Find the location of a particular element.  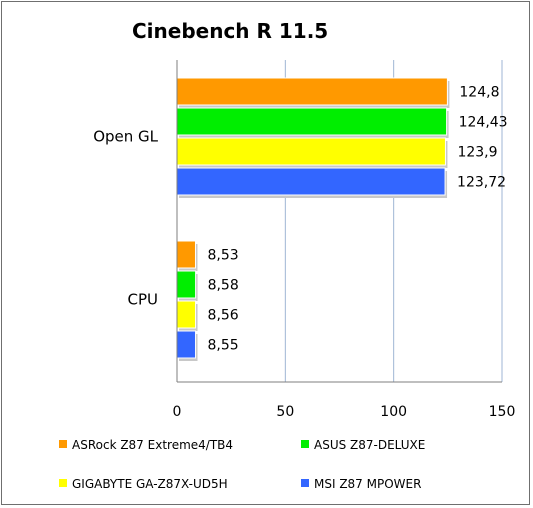

data-label-1-3: 8,55 is located at coordinates (223, 346).